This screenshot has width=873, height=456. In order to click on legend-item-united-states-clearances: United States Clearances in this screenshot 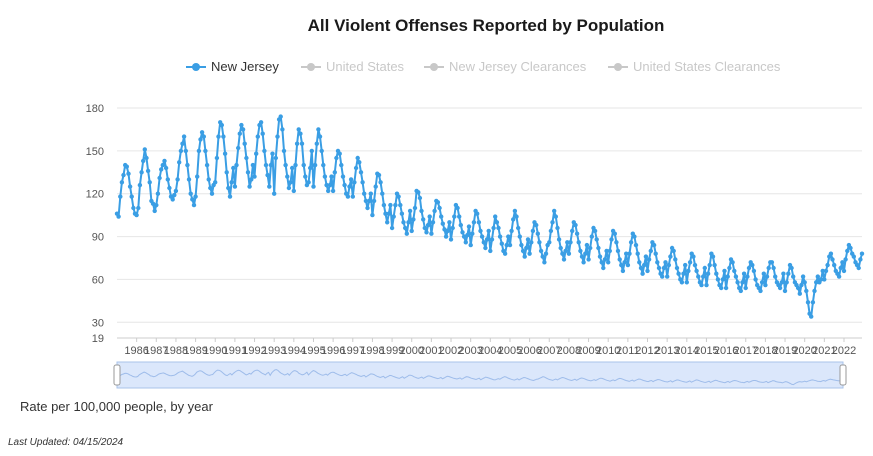, I will do `click(694, 66)`.